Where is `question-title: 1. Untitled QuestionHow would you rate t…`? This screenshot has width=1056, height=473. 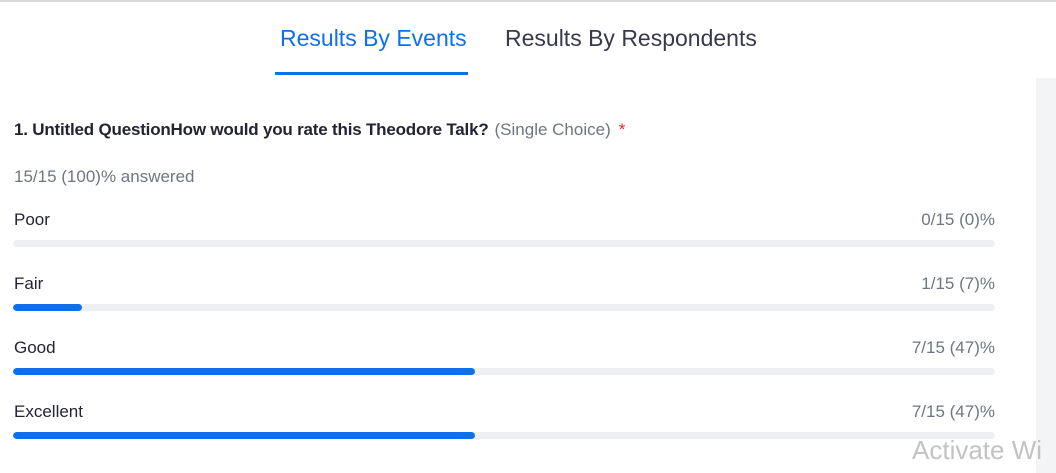 question-title: 1. Untitled QuestionHow would you rate t… is located at coordinates (251, 129).